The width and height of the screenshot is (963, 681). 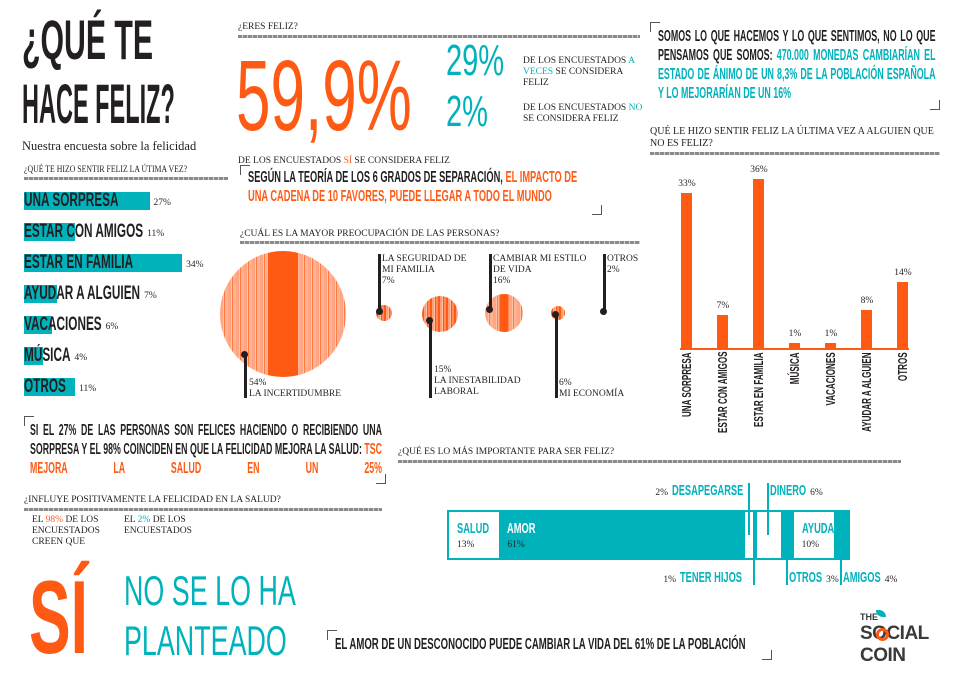 I want to click on salud-no-answer: NO SE LO HA PLANTEADO, so click(x=258, y=616).